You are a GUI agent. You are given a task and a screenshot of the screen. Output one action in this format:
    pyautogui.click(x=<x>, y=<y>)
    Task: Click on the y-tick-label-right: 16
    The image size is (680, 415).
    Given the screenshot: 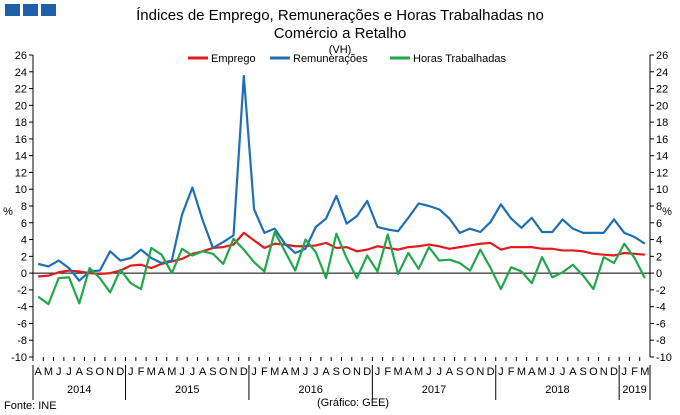 What is the action you would take?
    pyautogui.click(x=662, y=140)
    